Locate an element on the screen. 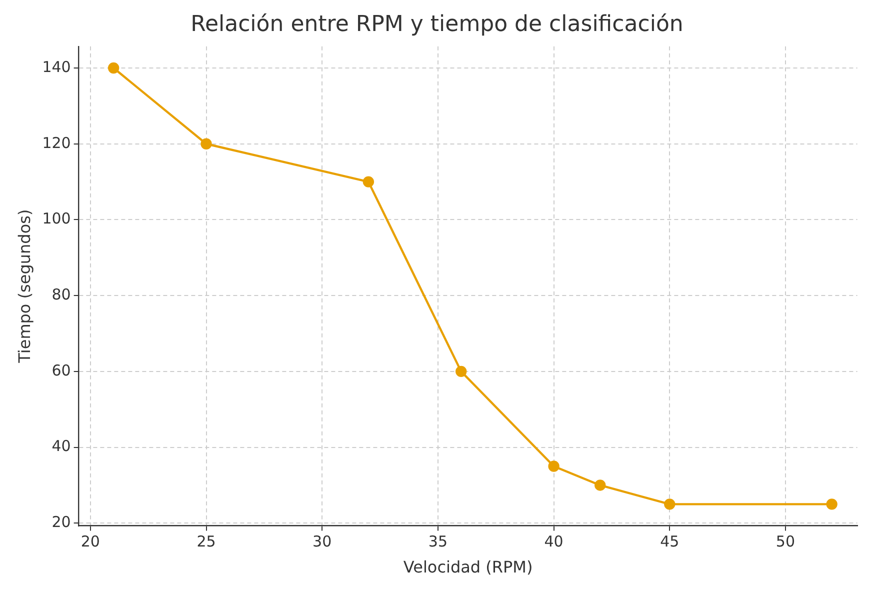 The width and height of the screenshot is (872, 590). y-tick-label: 60 is located at coordinates (61, 370).